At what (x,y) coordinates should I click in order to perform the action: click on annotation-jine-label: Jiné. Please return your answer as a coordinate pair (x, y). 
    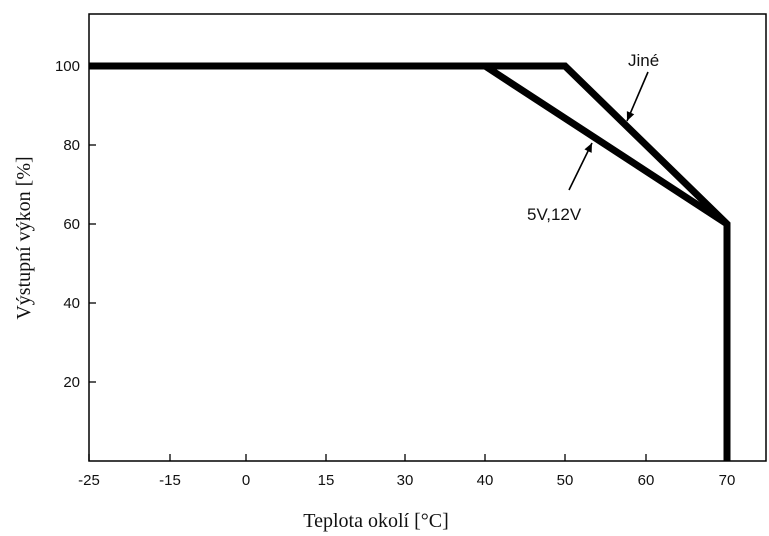
    Looking at the image, I should click on (643, 60).